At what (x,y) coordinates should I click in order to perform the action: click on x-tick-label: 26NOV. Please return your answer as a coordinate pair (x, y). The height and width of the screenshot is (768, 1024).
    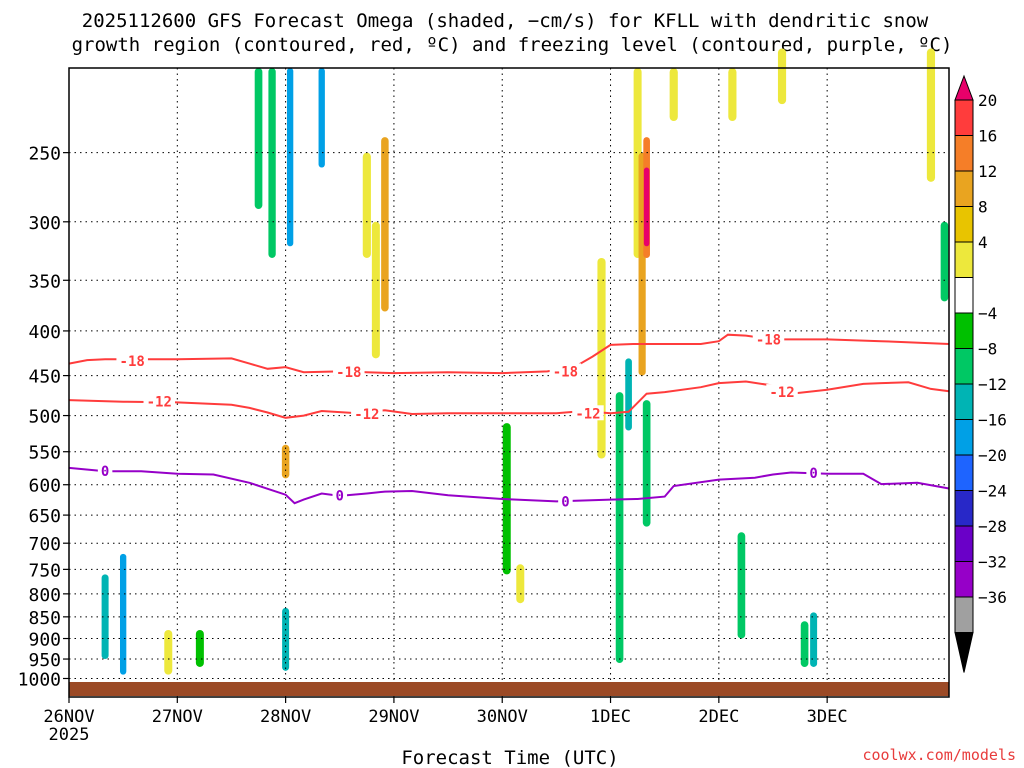
    Looking at the image, I should click on (68, 717).